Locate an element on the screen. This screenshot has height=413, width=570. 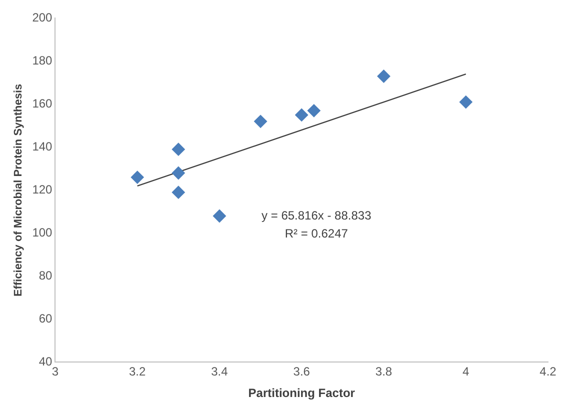
x-tick-label: 4 is located at coordinates (466, 371).